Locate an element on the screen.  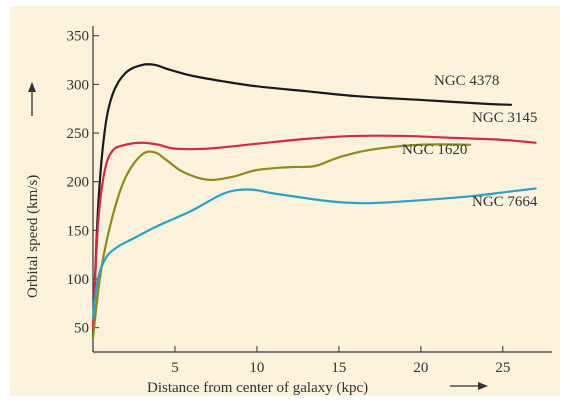
y-tick-label: 200 is located at coordinates (78, 183).